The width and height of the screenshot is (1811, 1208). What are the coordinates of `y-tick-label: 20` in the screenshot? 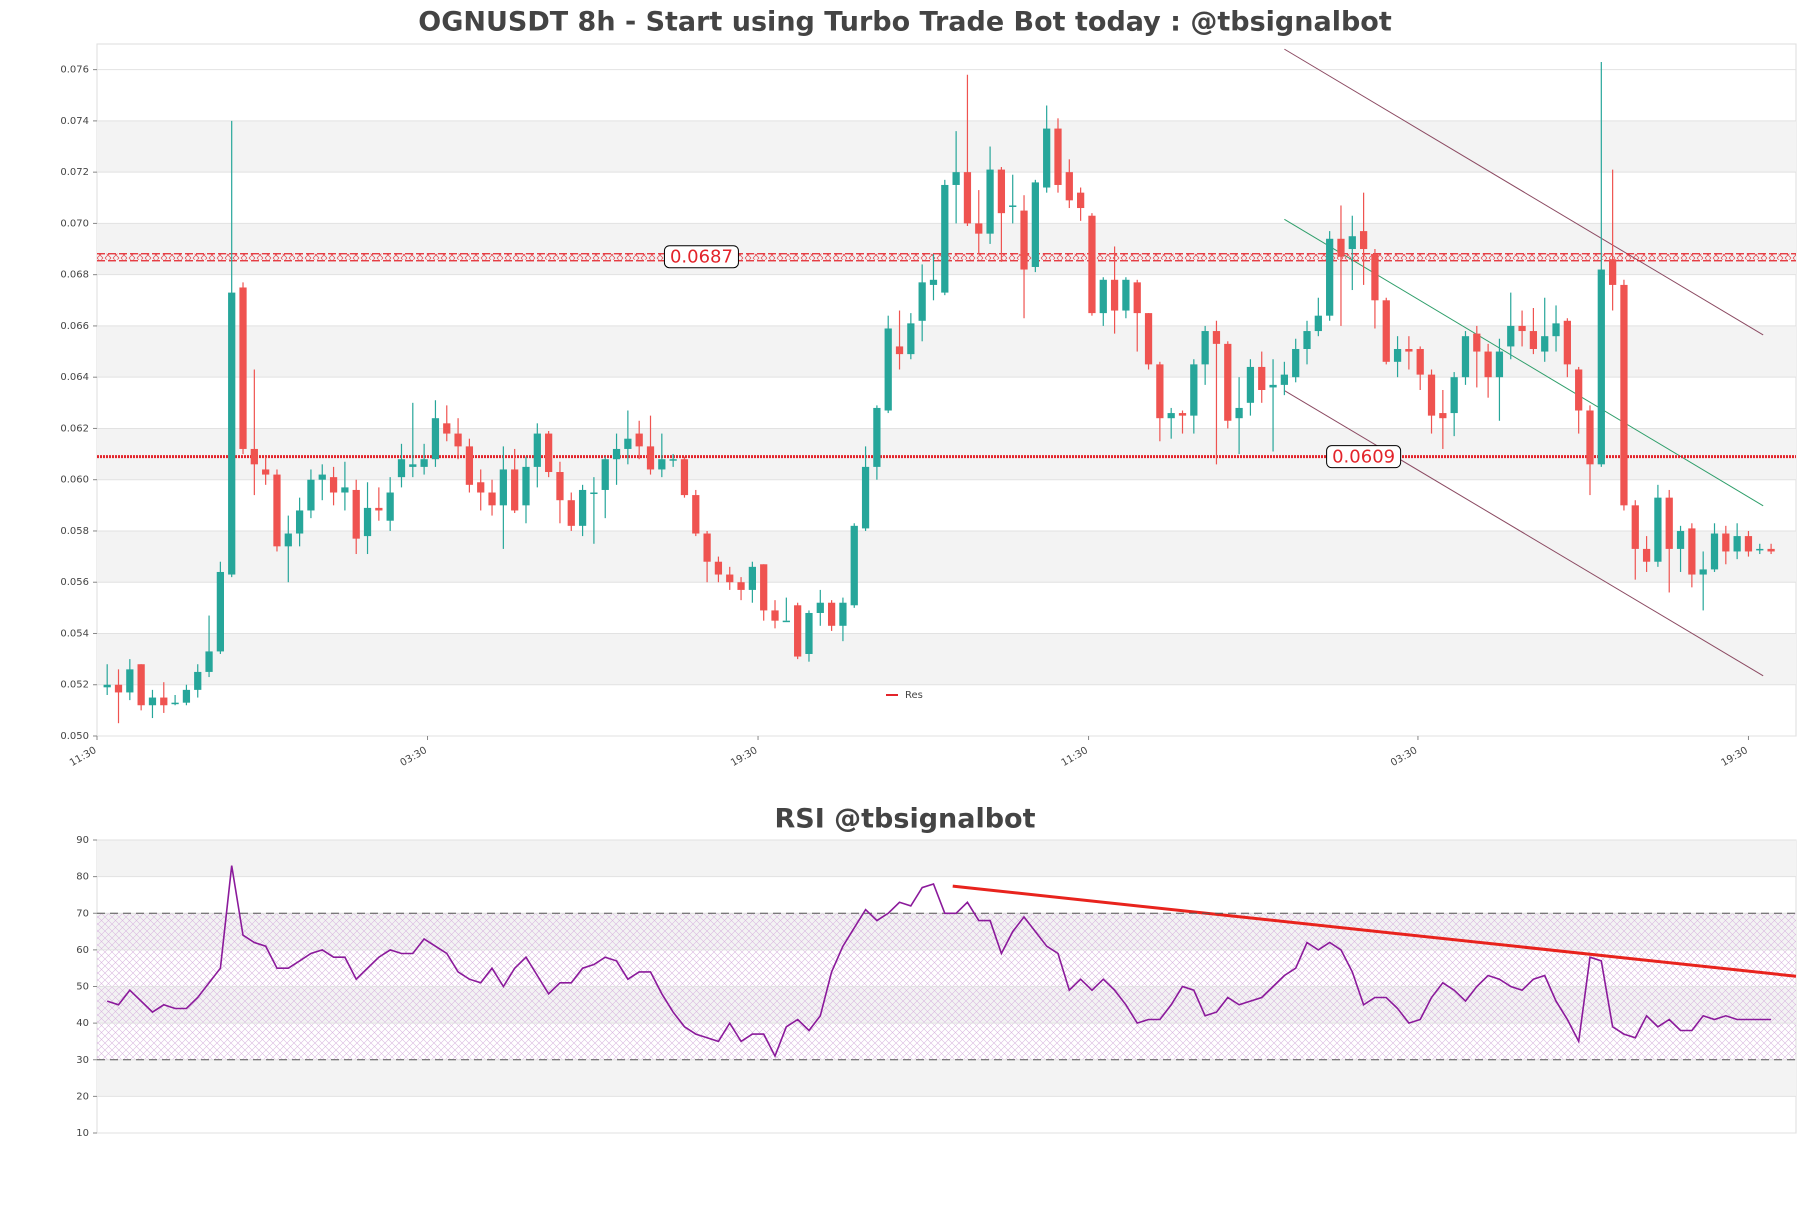 It's located at (82, 1096).